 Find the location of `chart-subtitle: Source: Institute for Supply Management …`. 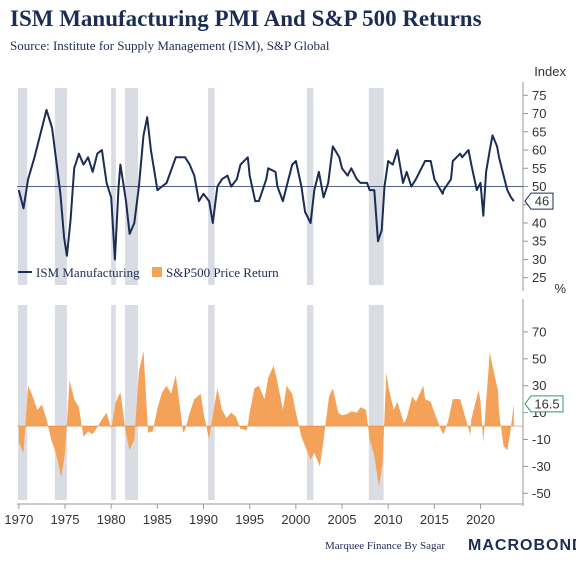

chart-subtitle: Source: Institute for Supply Management … is located at coordinates (170, 45).